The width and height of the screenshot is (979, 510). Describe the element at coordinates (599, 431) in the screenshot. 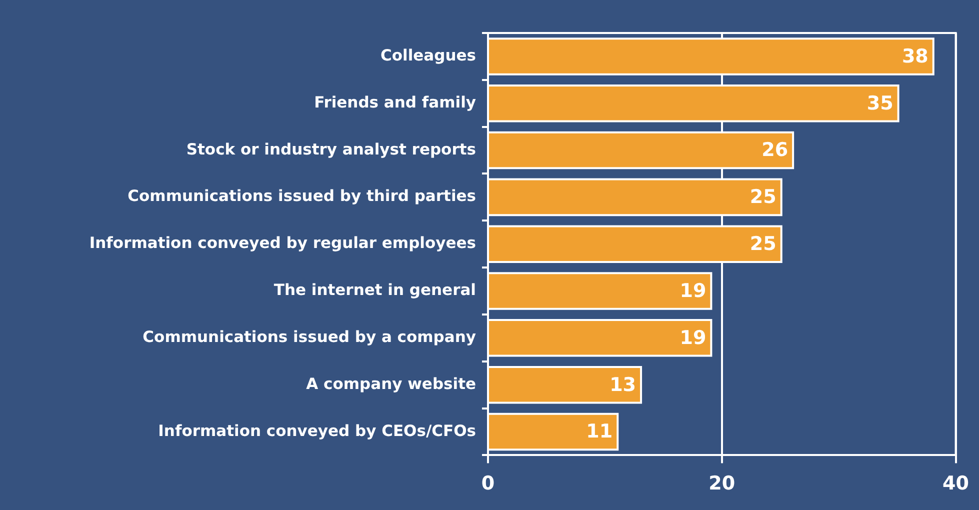

I see `data-label: 11` at that location.